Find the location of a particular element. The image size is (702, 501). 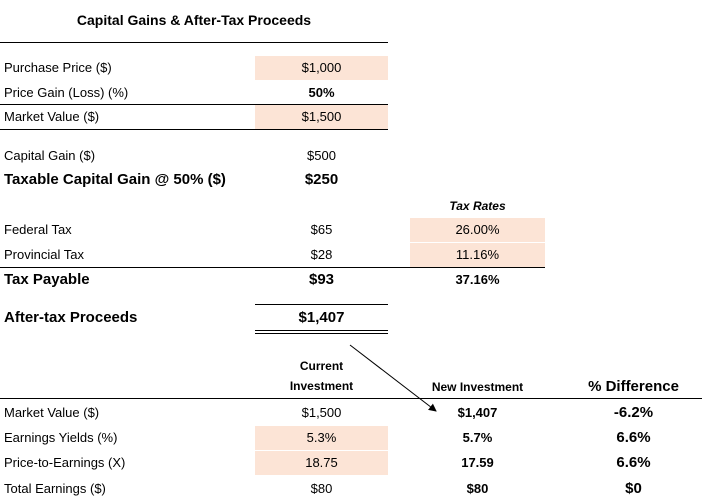

value: 5.3% is located at coordinates (321, 438).